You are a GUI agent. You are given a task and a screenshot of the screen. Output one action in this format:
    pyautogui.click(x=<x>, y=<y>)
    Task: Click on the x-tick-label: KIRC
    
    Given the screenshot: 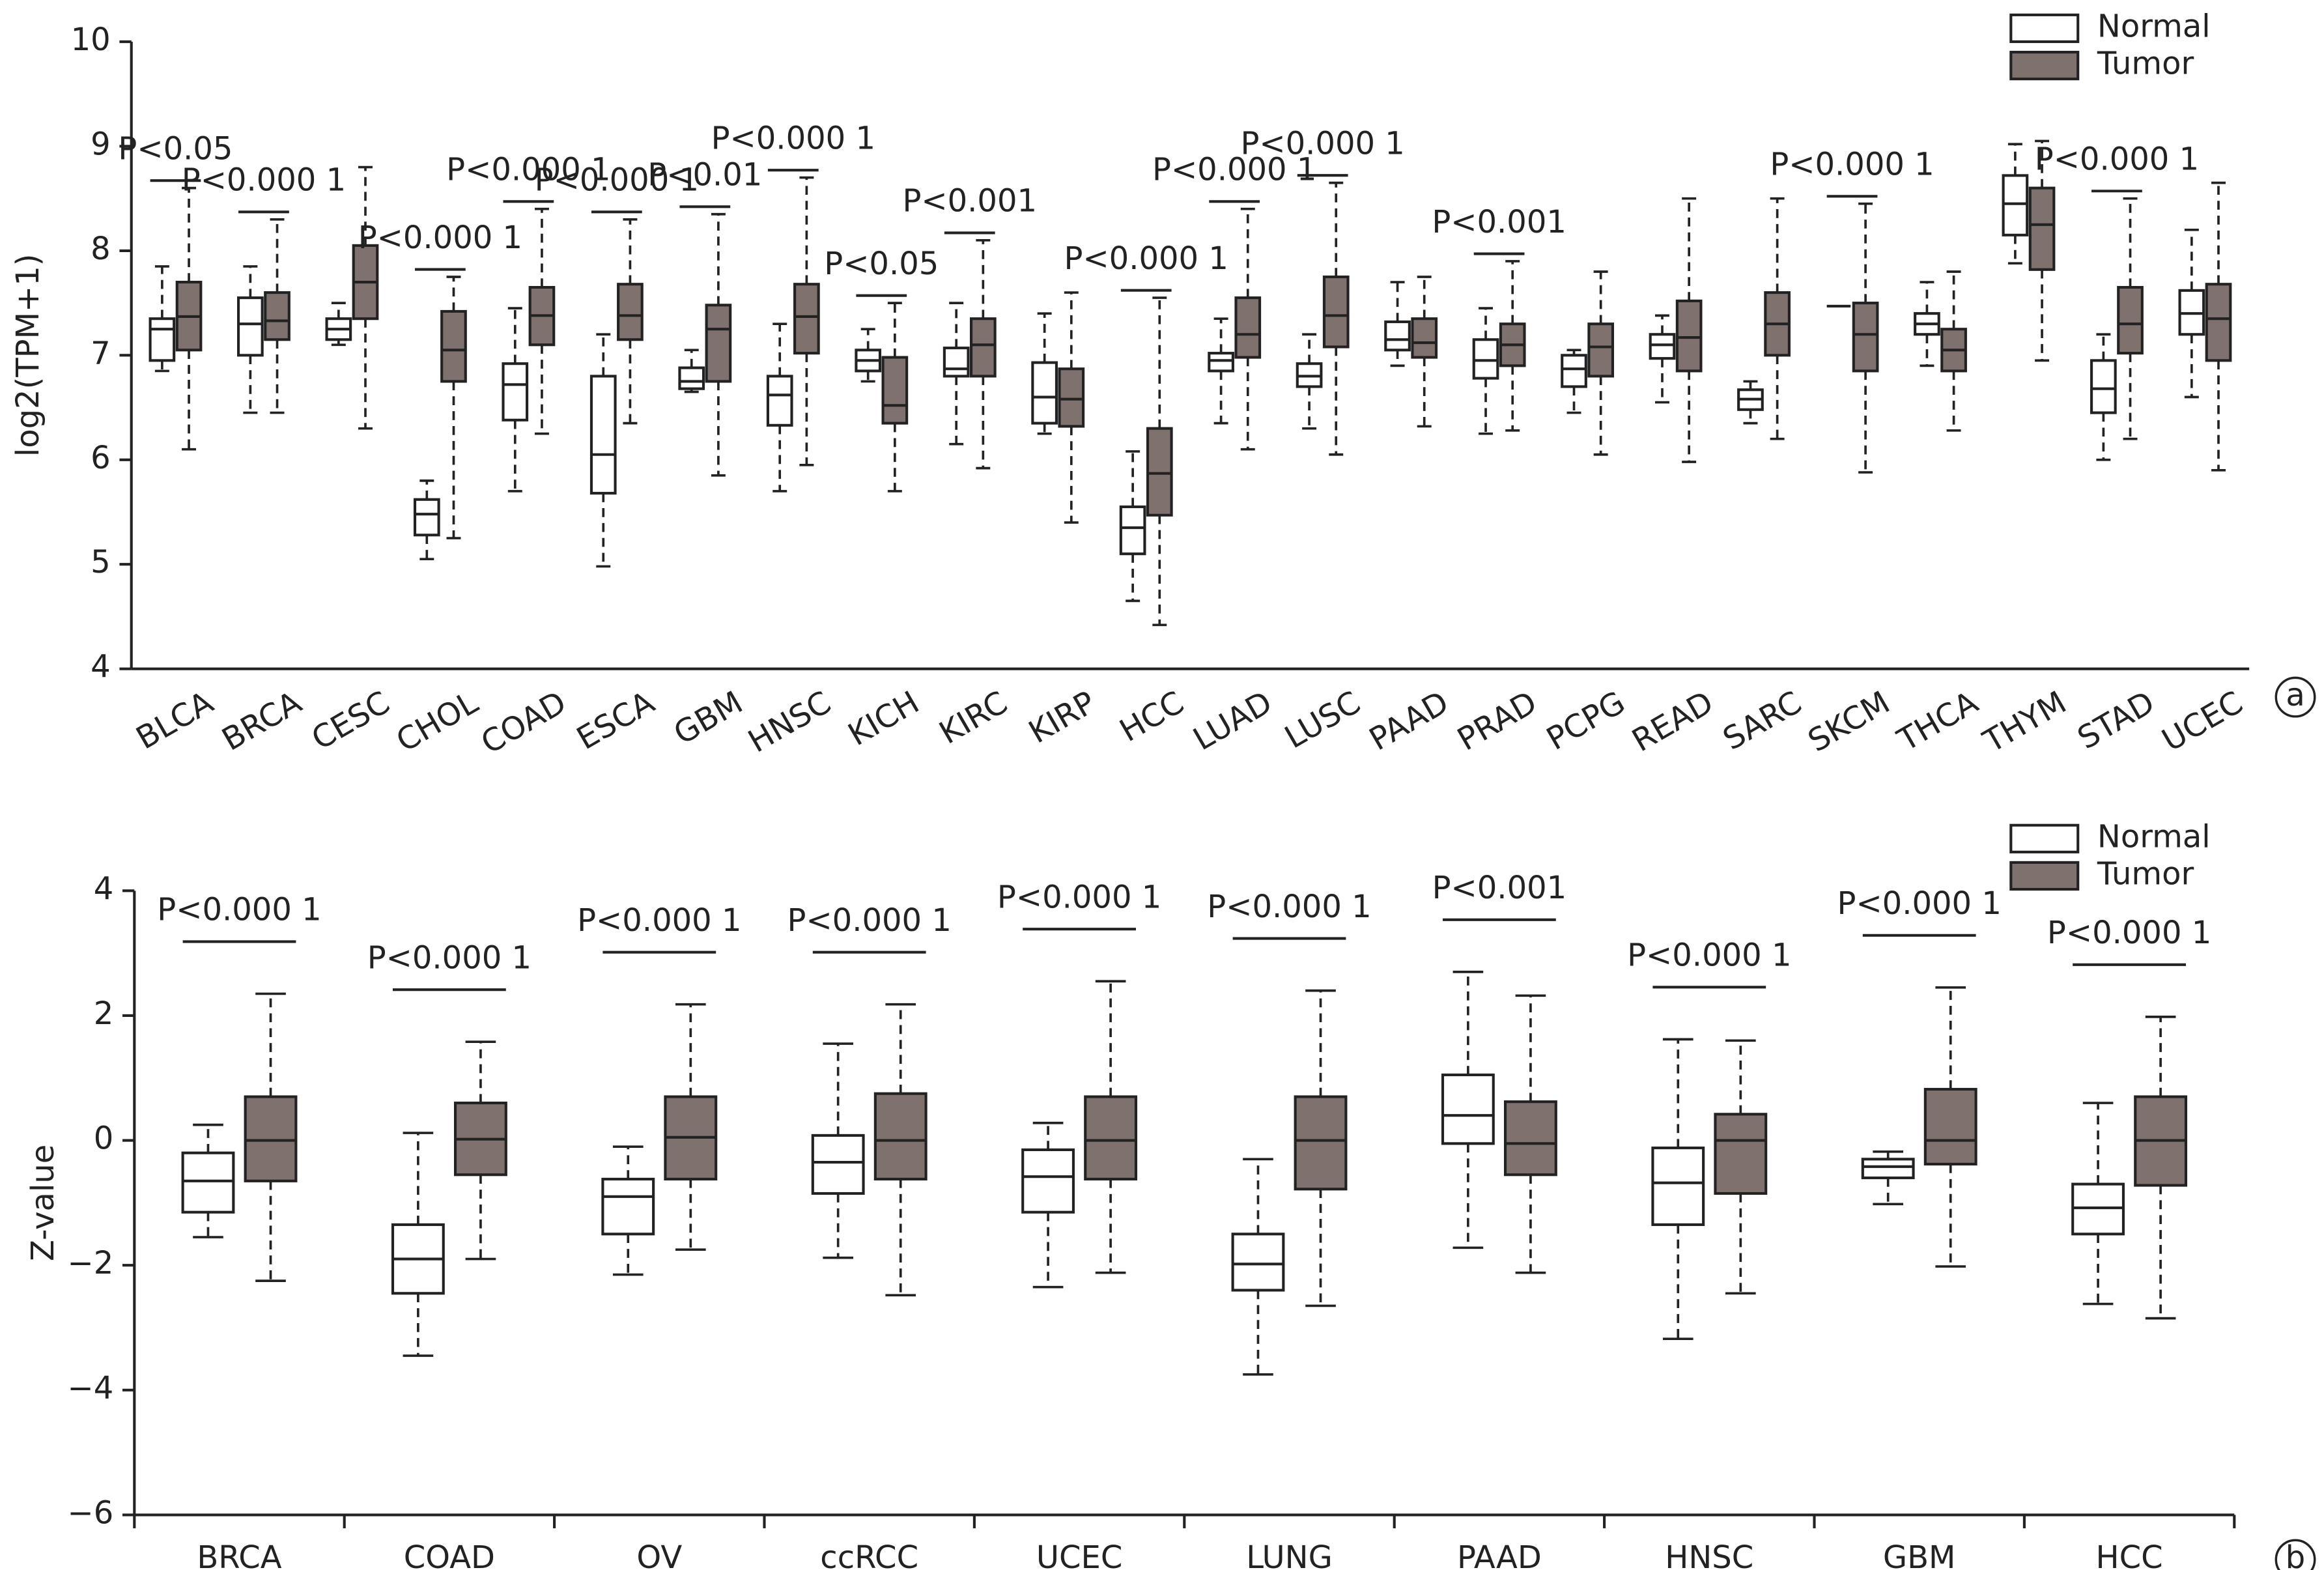 What is the action you would take?
    pyautogui.click(x=973, y=718)
    